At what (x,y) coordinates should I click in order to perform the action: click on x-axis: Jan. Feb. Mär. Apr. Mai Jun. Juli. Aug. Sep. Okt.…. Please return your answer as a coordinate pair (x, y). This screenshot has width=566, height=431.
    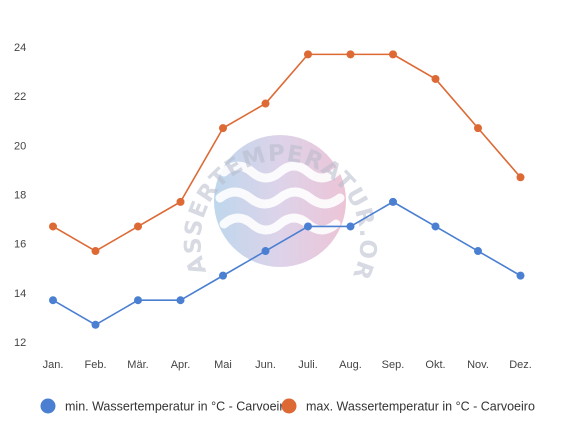
    Looking at the image, I should click on (287, 365).